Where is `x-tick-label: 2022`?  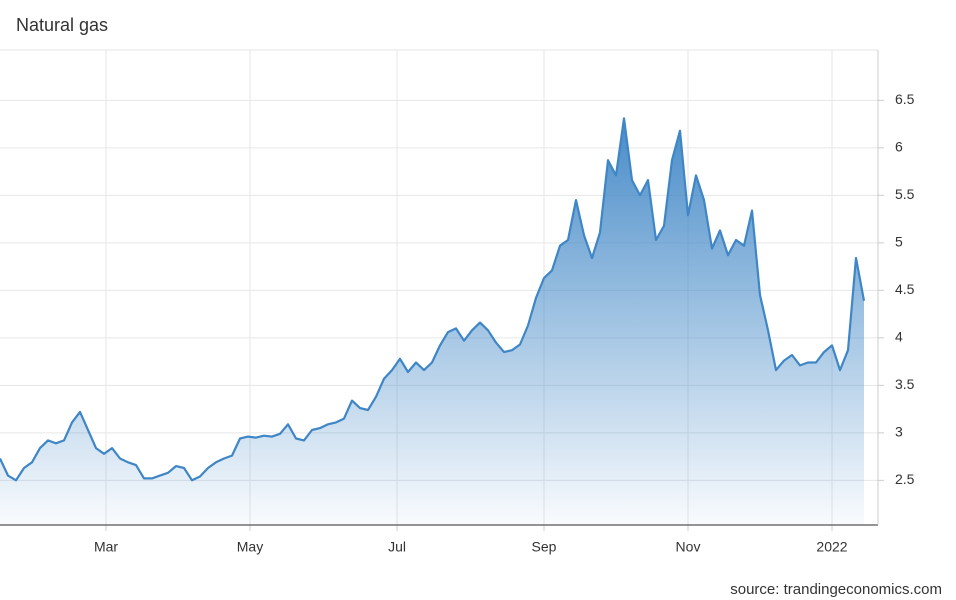 x-tick-label: 2022 is located at coordinates (831, 547).